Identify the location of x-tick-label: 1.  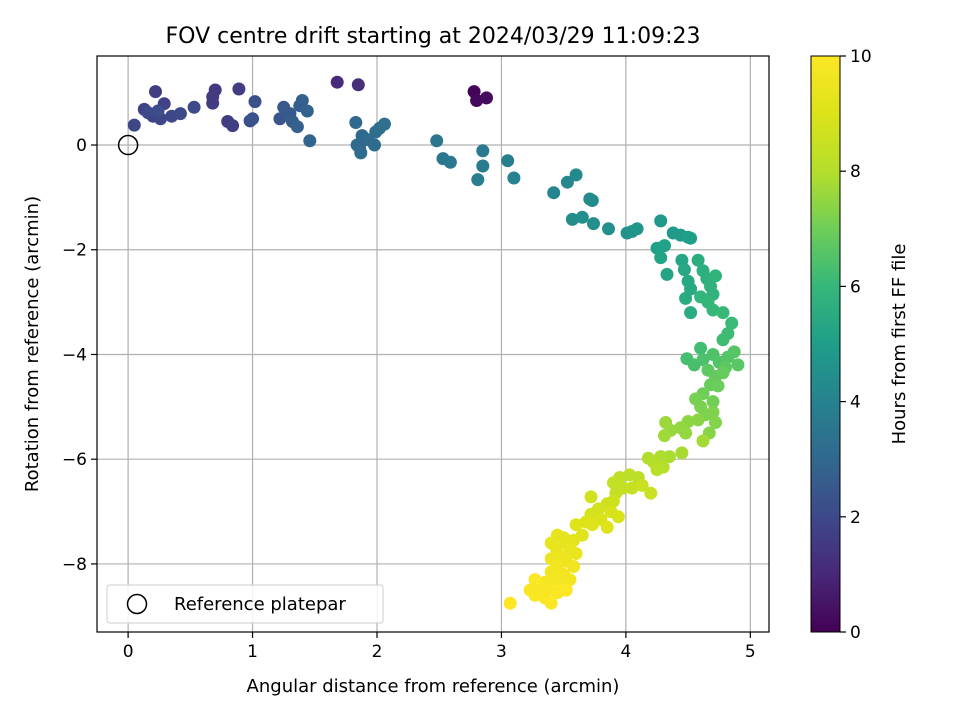
(252, 652).